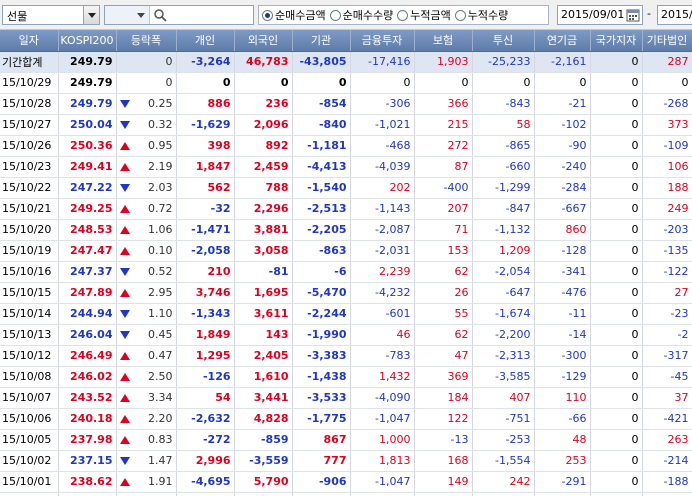  I want to click on search-dropdown, so click(127, 15).